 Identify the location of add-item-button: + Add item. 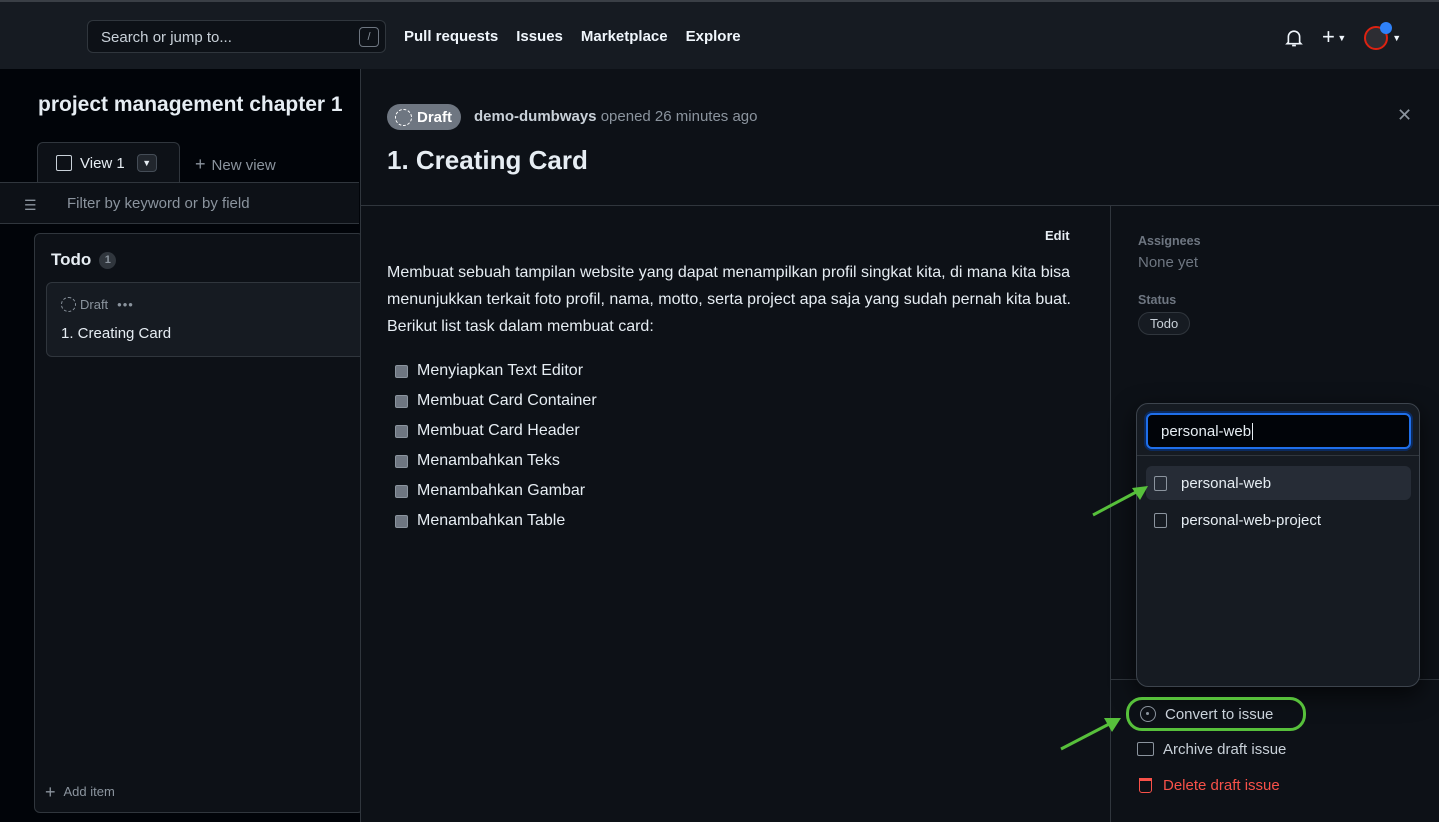
(80, 792).